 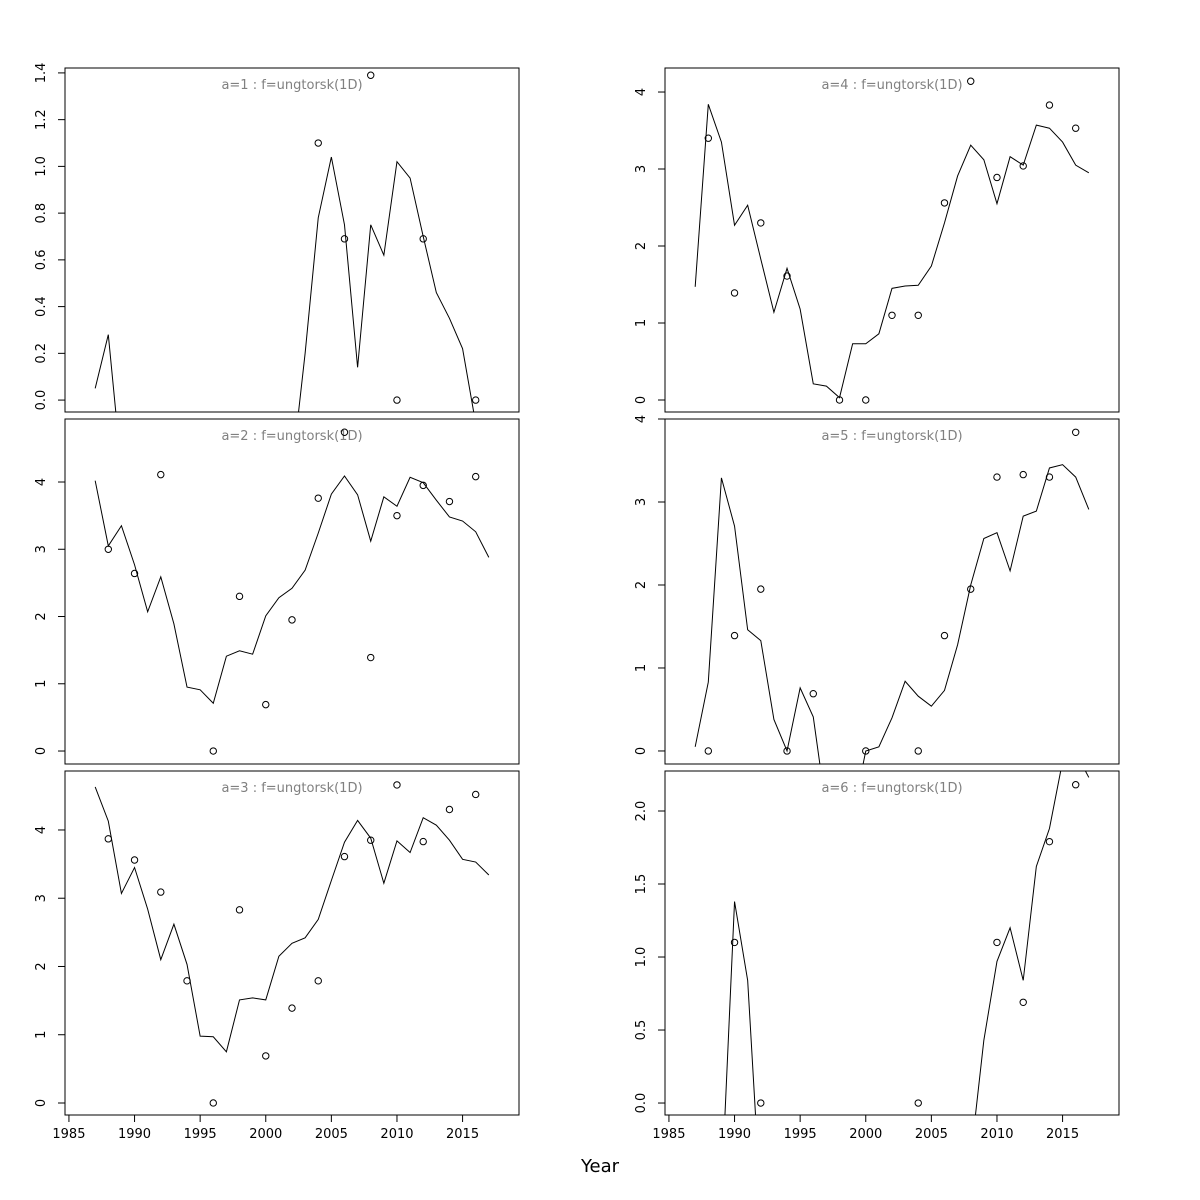 I want to click on panel: a=5 : f=ungtorsk(1D) 0 1 2 3 4, so click(x=877, y=590).